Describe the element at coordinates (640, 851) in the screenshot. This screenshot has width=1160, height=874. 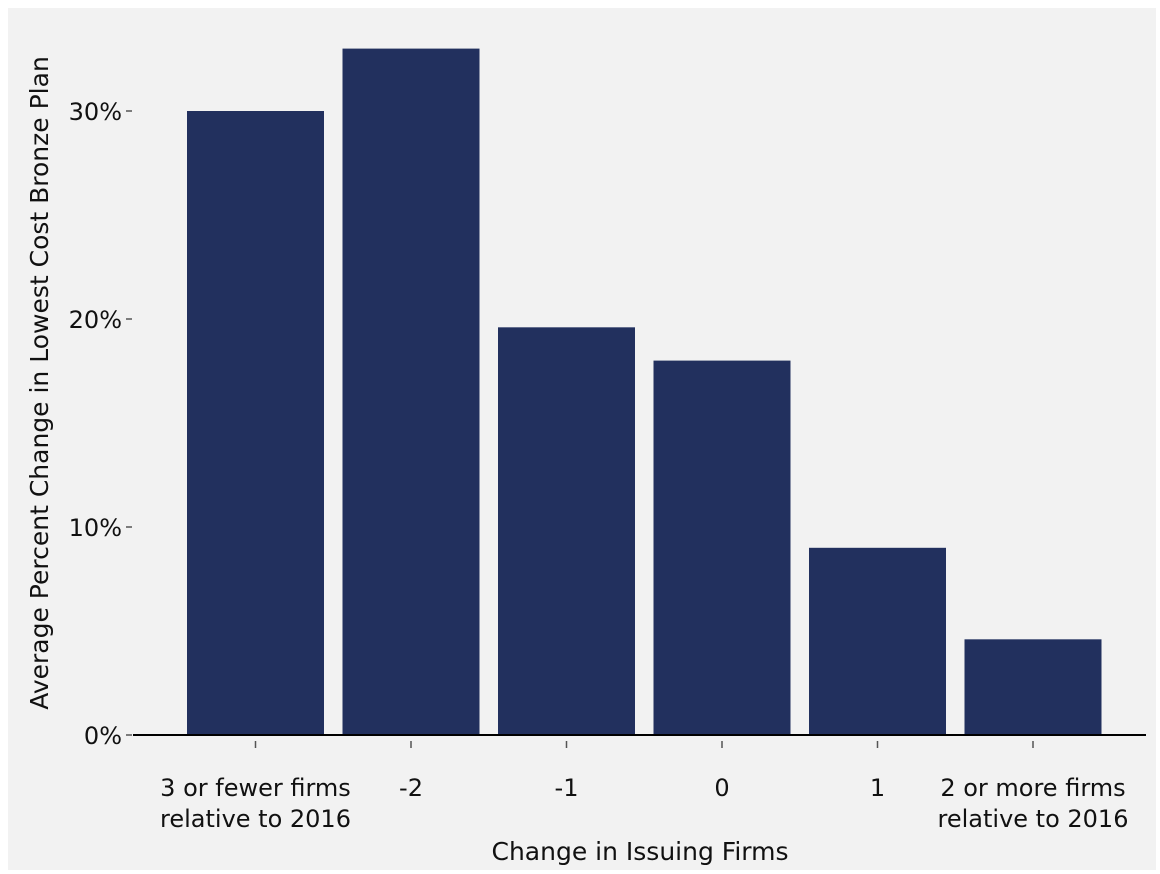
I see `x-axis-title: Change in Issuing Firms` at that location.